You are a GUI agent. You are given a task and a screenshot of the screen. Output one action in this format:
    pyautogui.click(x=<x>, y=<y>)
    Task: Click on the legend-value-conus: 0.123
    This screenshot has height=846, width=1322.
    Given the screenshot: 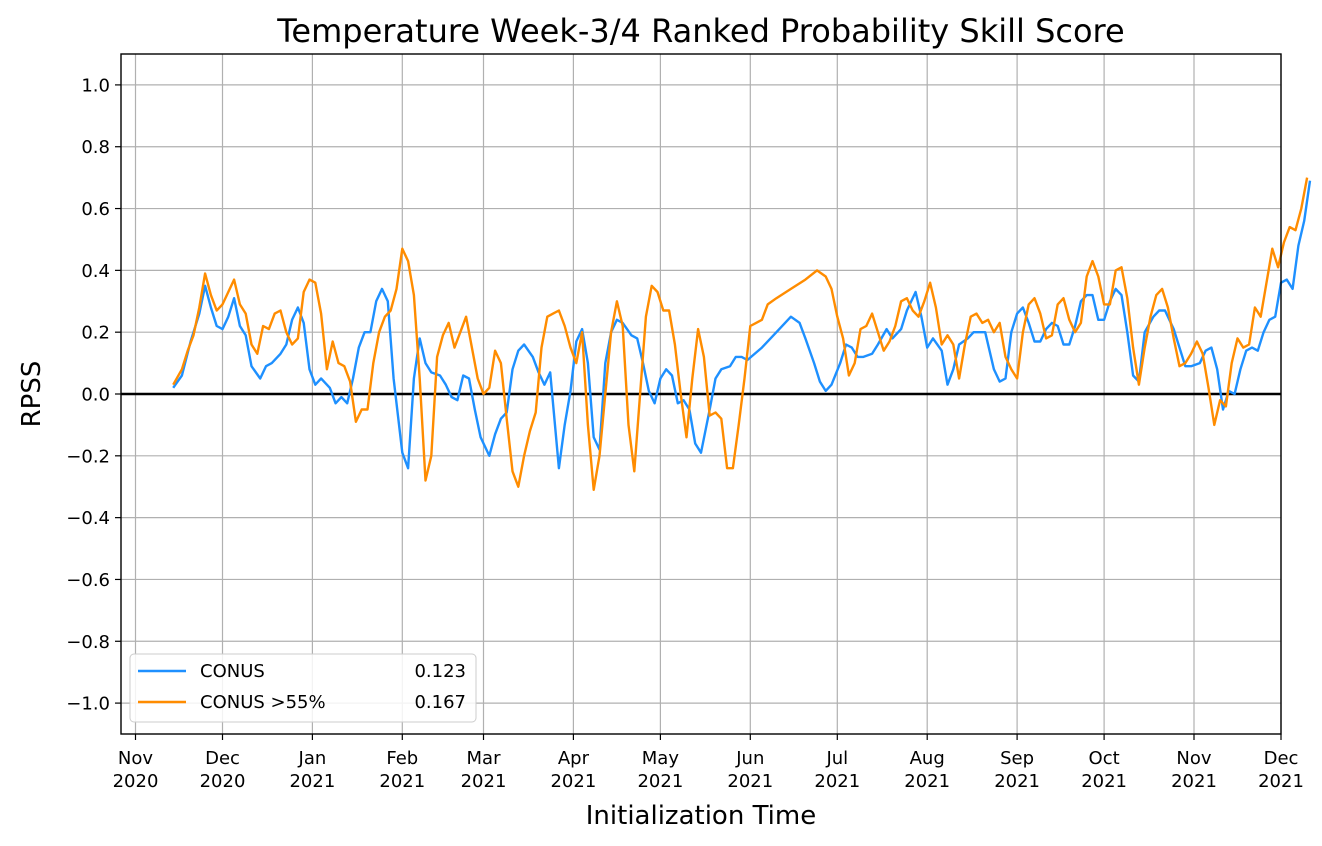 What is the action you would take?
    pyautogui.click(x=440, y=671)
    